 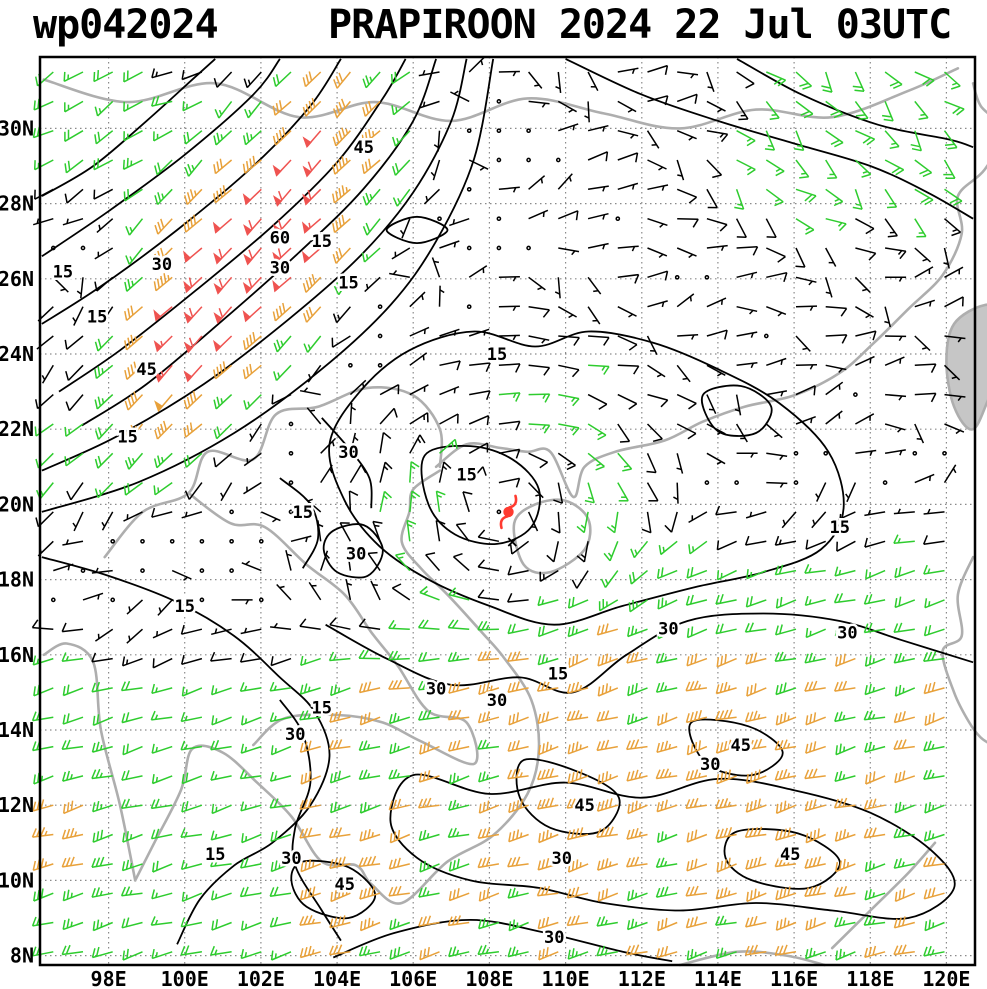 I want to click on x-axis-tick-label: 108E, so click(x=489, y=978).